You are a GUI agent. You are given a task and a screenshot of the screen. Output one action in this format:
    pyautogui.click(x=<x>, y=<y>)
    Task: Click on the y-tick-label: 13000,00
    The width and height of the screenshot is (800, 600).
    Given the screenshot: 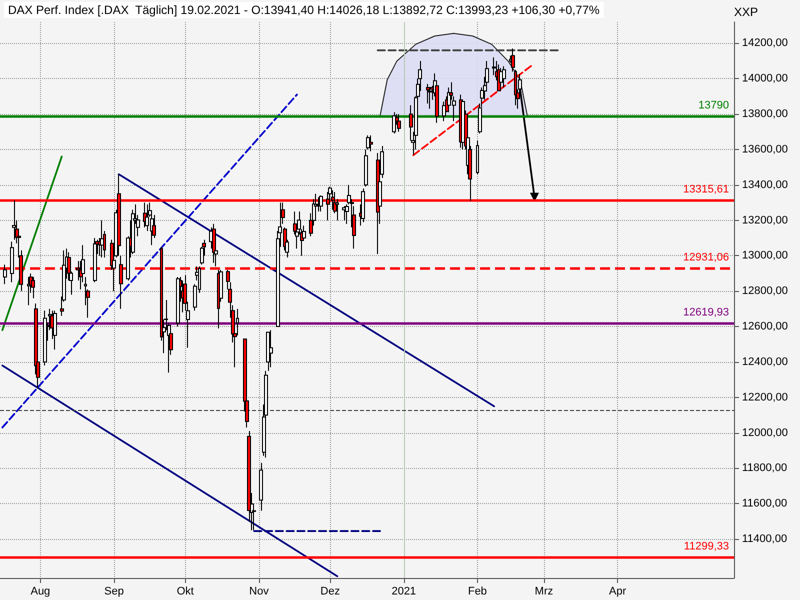 What is the action you would take?
    pyautogui.click(x=765, y=256)
    